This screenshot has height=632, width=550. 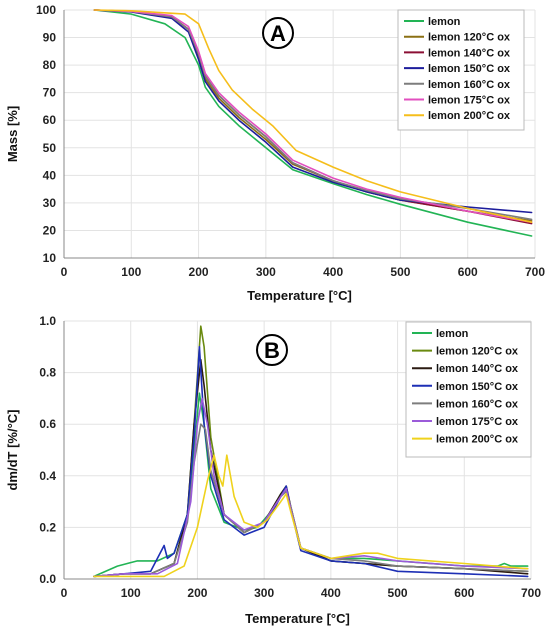 I want to click on panel-label: B, so click(x=272, y=350).